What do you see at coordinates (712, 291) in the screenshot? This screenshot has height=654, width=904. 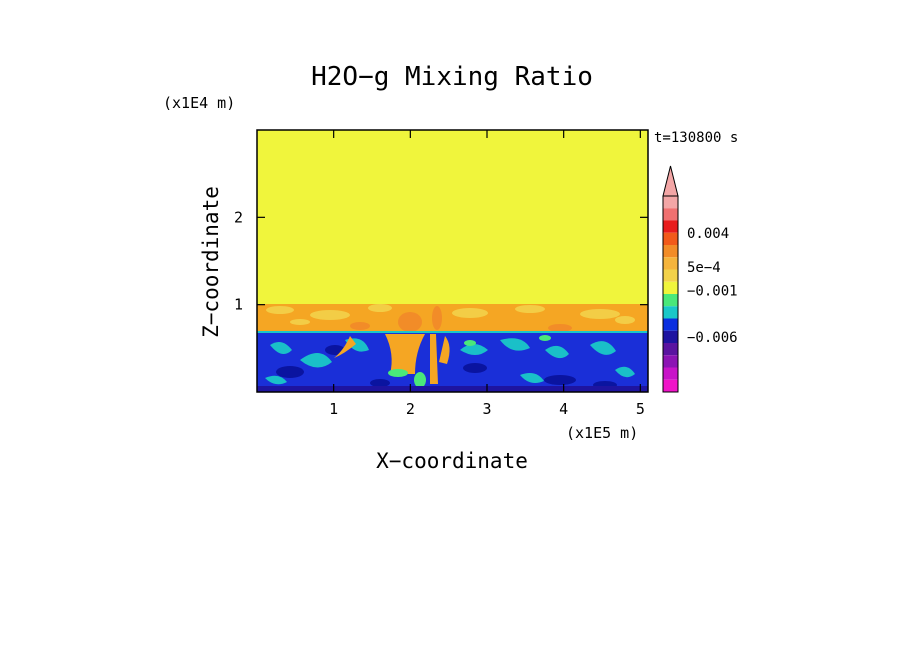 I see `colorbar-label-2: −0.001` at bounding box center [712, 291].